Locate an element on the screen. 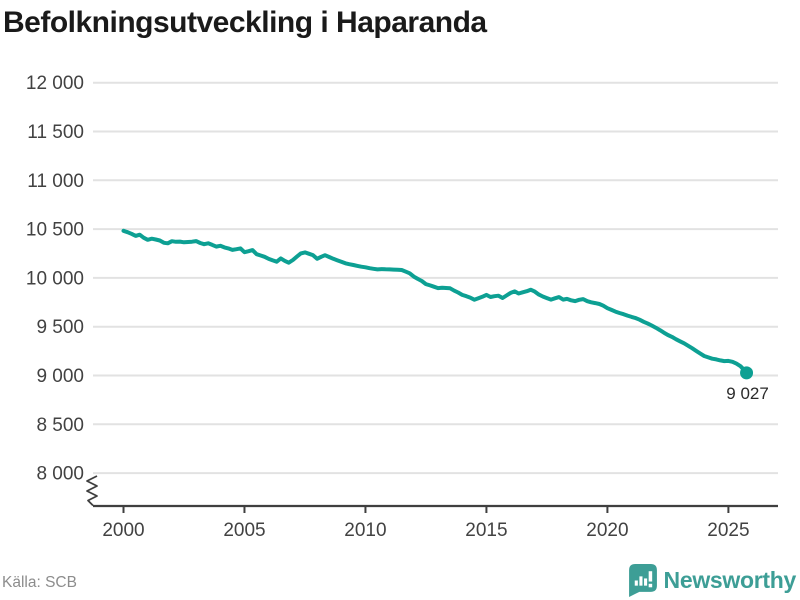 The height and width of the screenshot is (600, 800). end-point-marker is located at coordinates (747, 373).